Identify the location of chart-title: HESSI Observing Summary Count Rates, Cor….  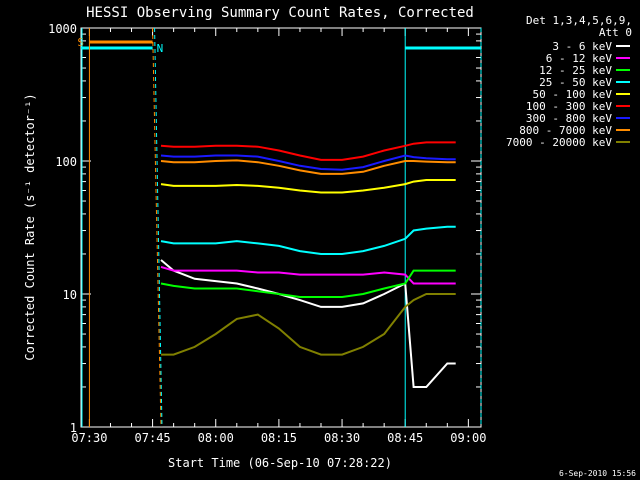
(280, 13).